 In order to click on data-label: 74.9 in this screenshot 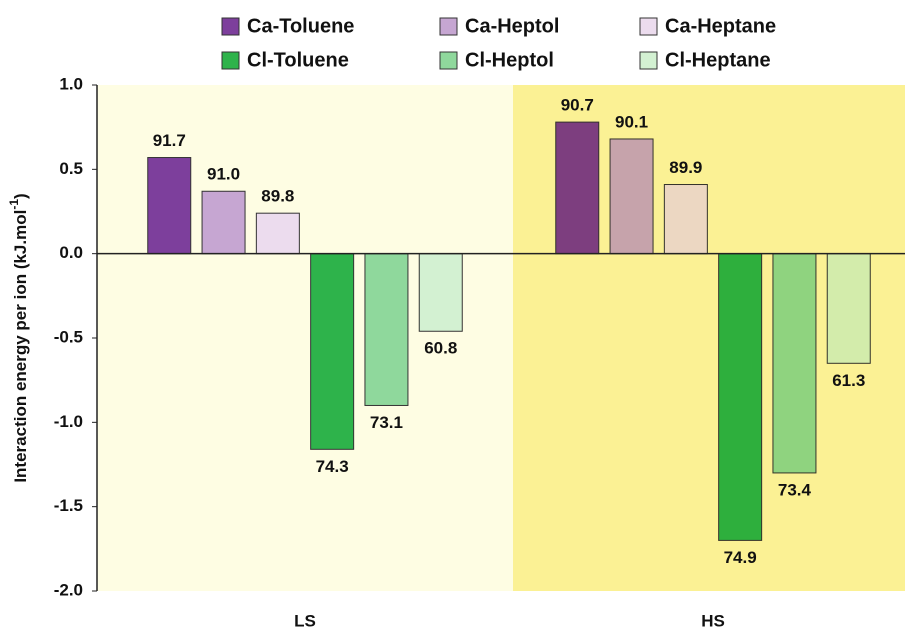, I will do `click(740, 557)`.